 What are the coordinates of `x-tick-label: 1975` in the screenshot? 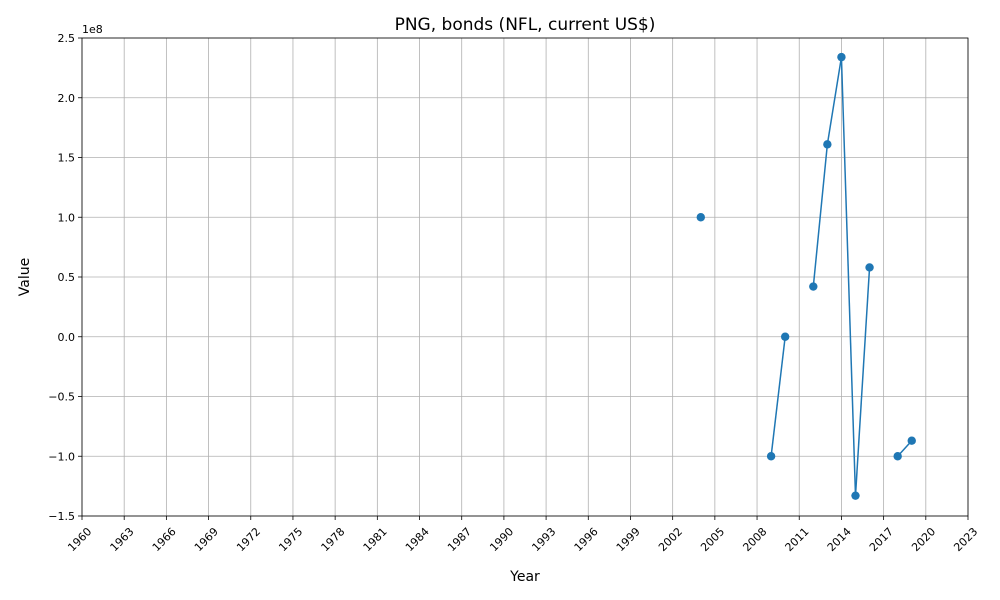 It's located at (290, 539).